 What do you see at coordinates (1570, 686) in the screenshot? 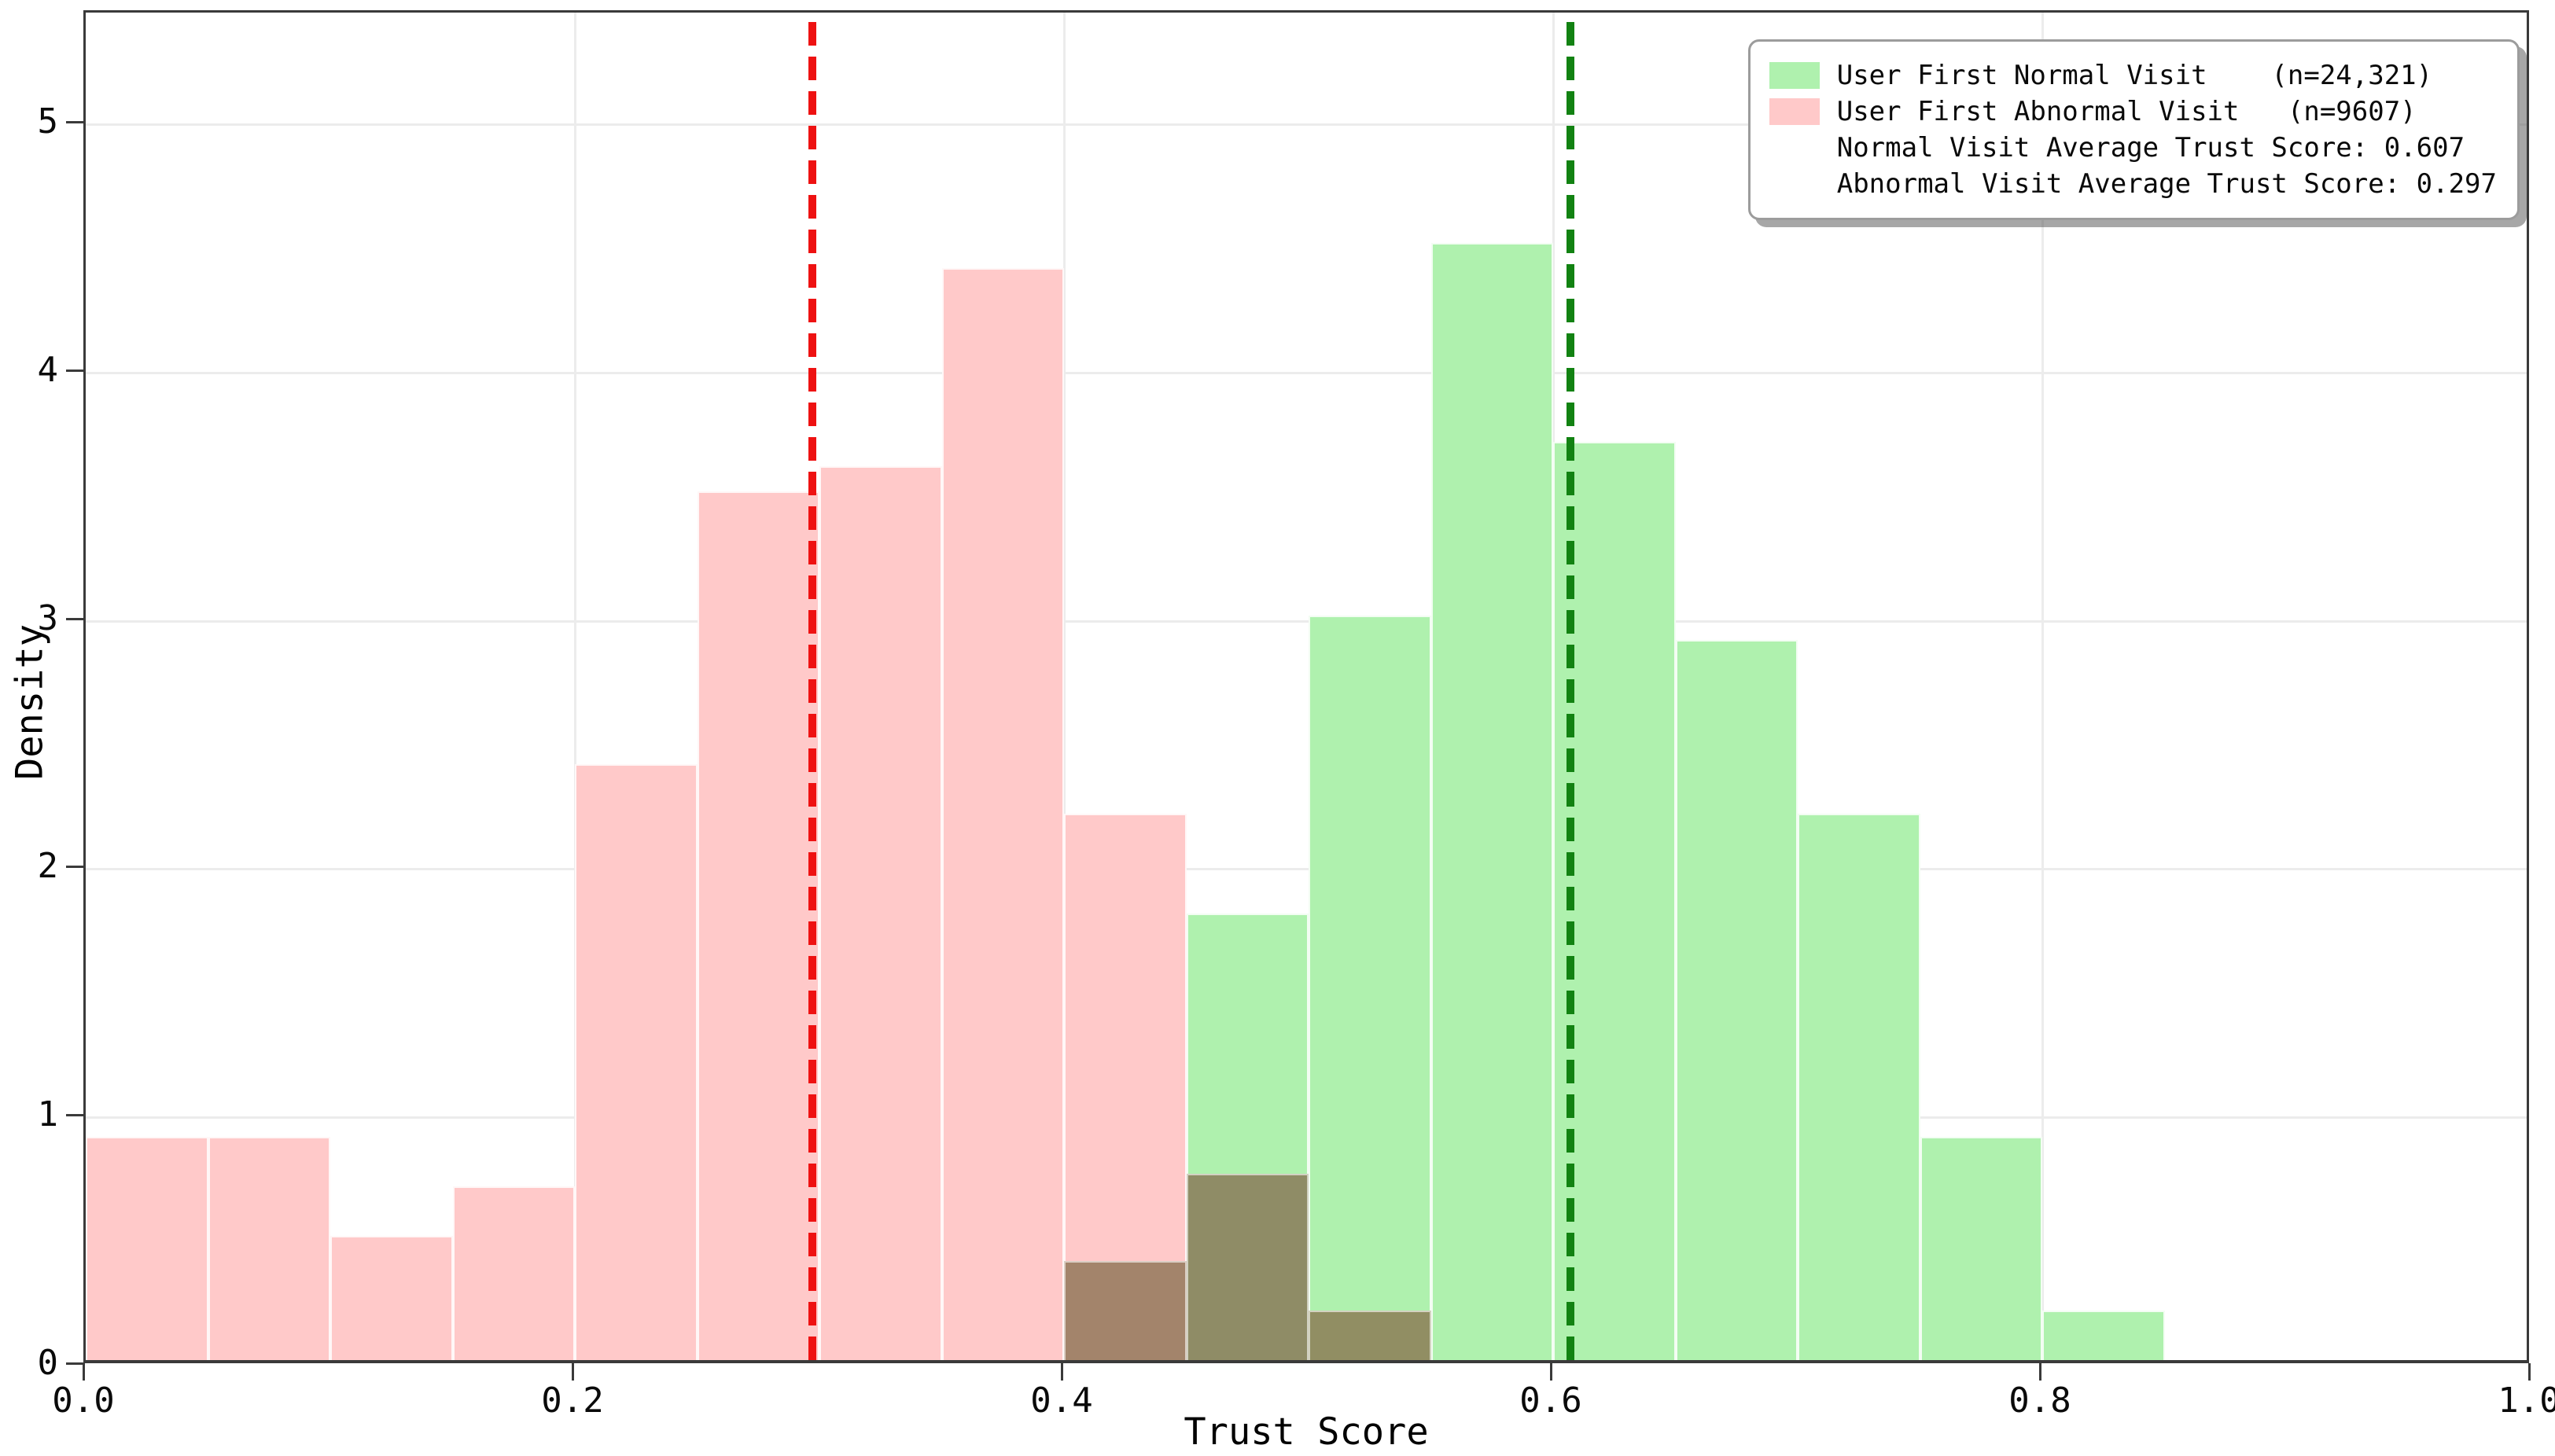
I see `normal-average-vline` at bounding box center [1570, 686].